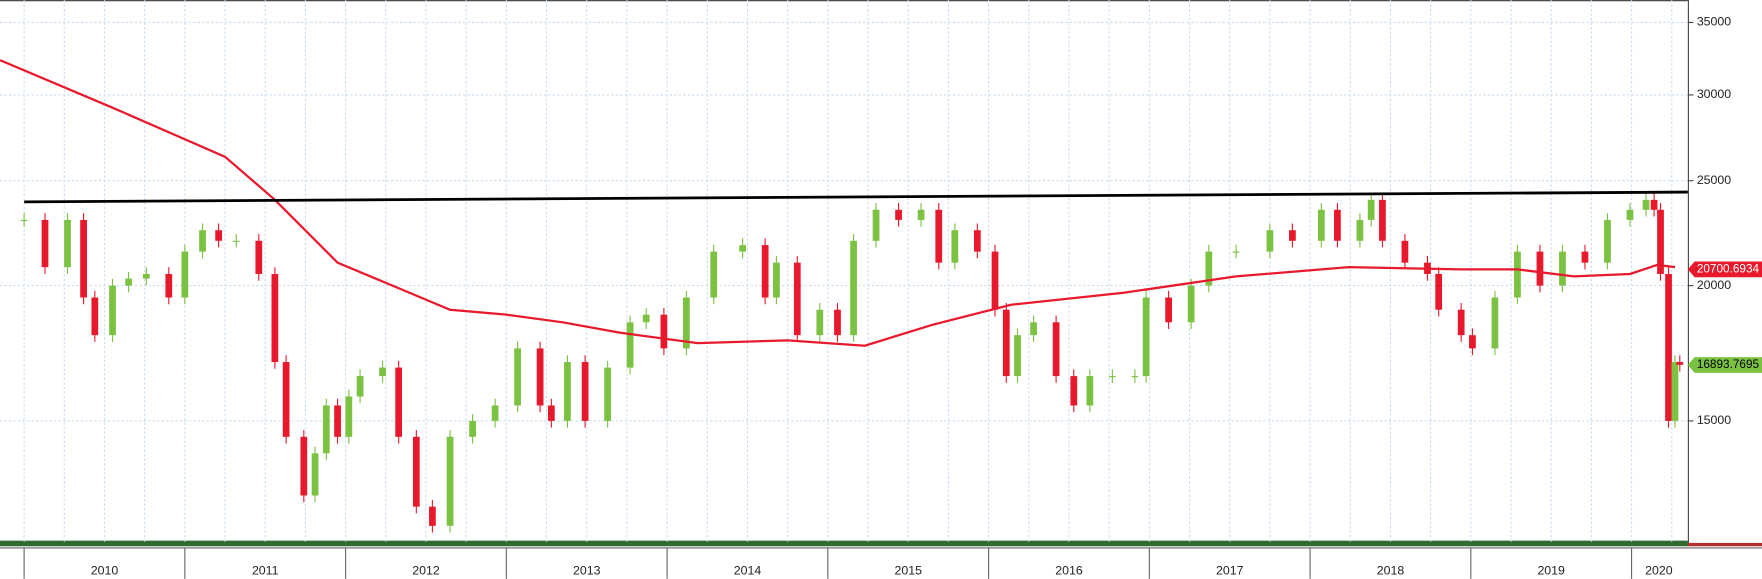 This screenshot has width=1762, height=579. What do you see at coordinates (856, 197) in the screenshot?
I see `trendline` at bounding box center [856, 197].